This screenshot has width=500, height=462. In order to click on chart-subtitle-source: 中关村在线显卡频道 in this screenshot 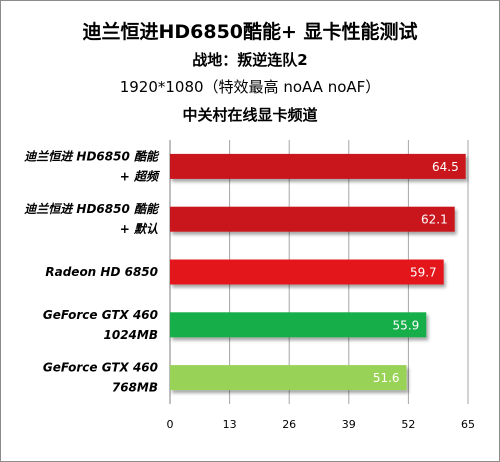, I will do `click(250, 115)`.